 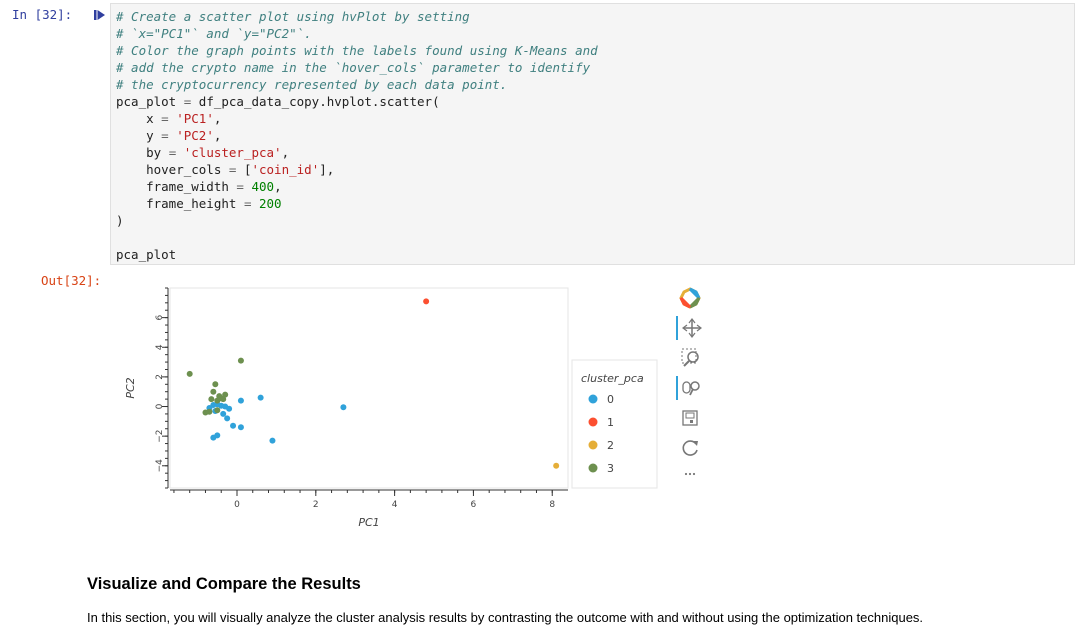 What do you see at coordinates (195, 135) in the screenshot?
I see `code-token: 'PC2'` at bounding box center [195, 135].